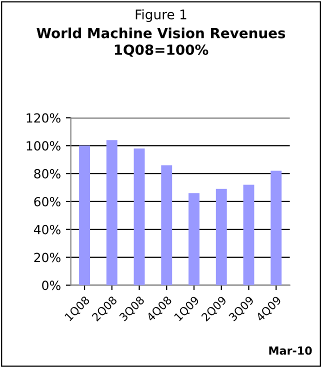 The image size is (322, 368). Describe the element at coordinates (47, 173) in the screenshot. I see `y-tick-label: 80%` at that location.